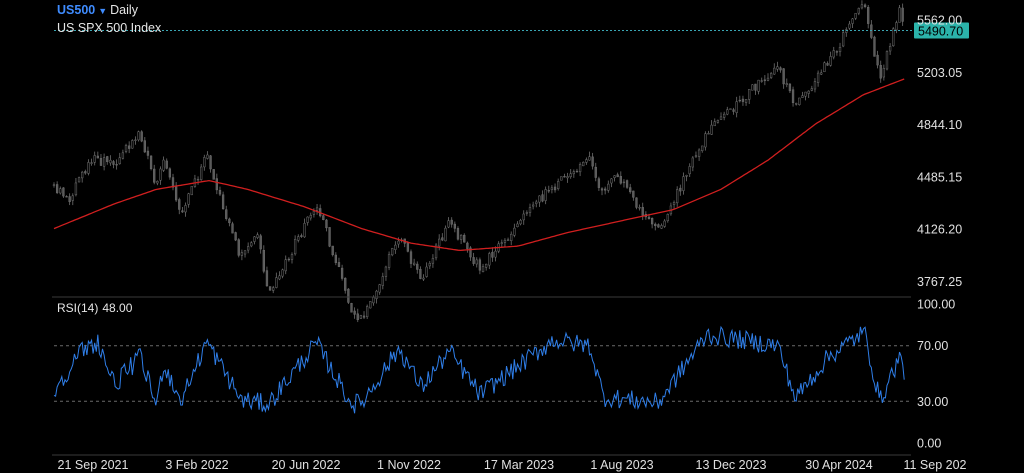 This screenshot has height=473, width=1024. Describe the element at coordinates (939, 125) in the screenshot. I see `price-axis-tick: 4844.10` at that location.